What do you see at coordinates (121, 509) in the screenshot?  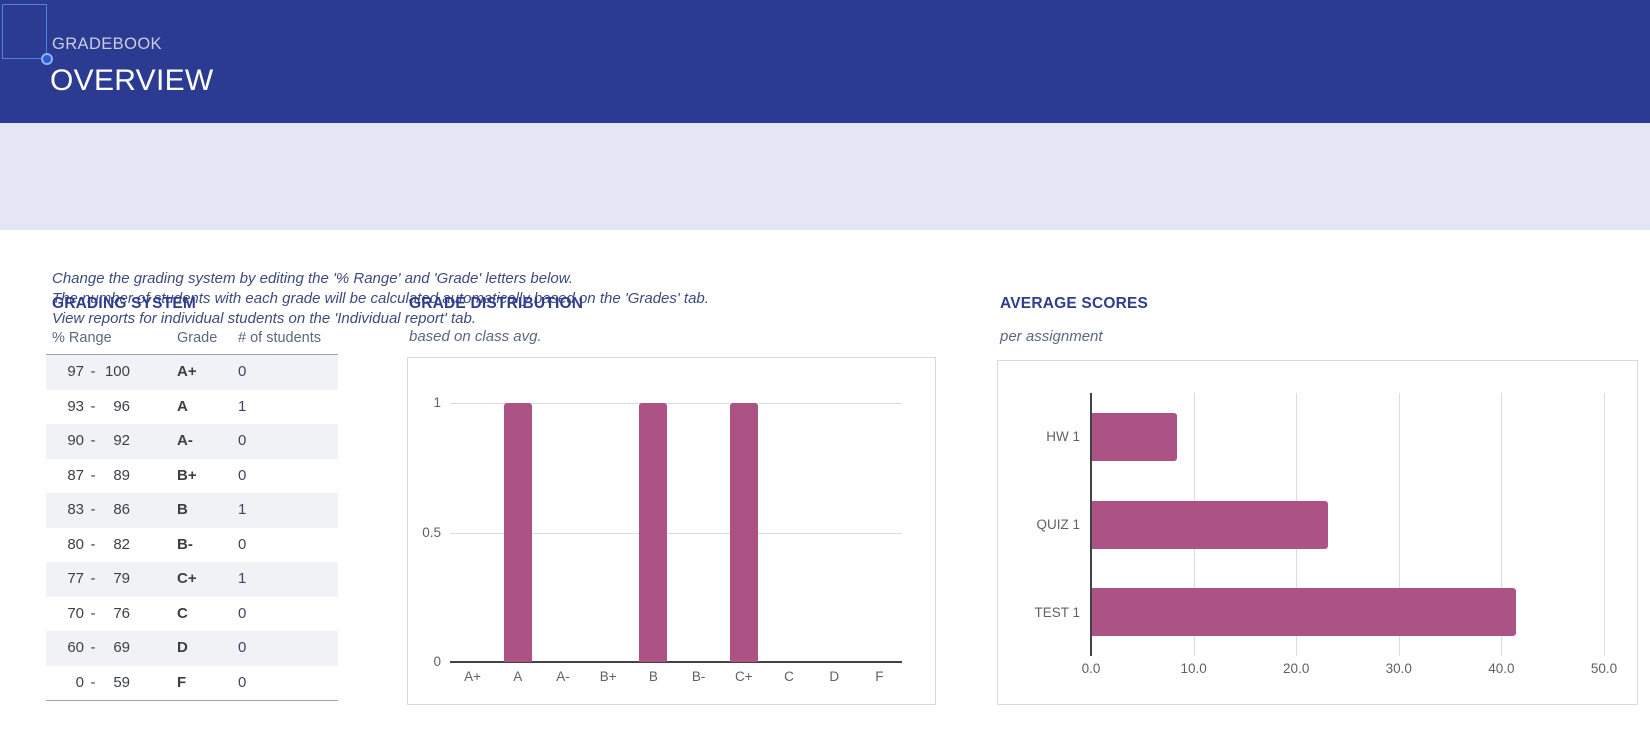 I see `range-to-cell: 86` at bounding box center [121, 509].